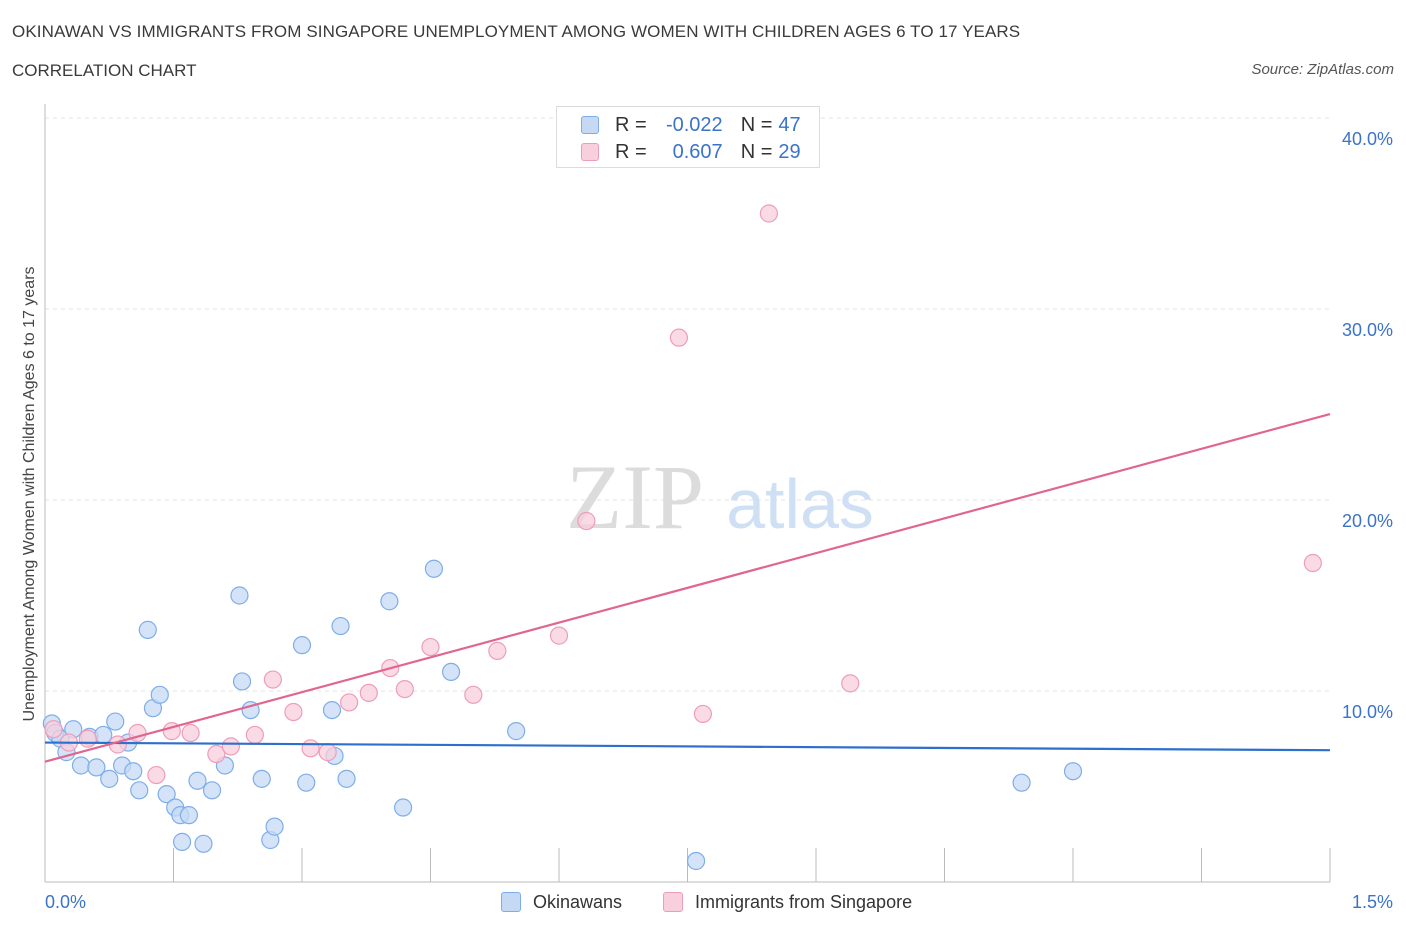 The image size is (1406, 930). What do you see at coordinates (65, 902) in the screenshot?
I see `x-tick-label: 0.0%` at bounding box center [65, 902].